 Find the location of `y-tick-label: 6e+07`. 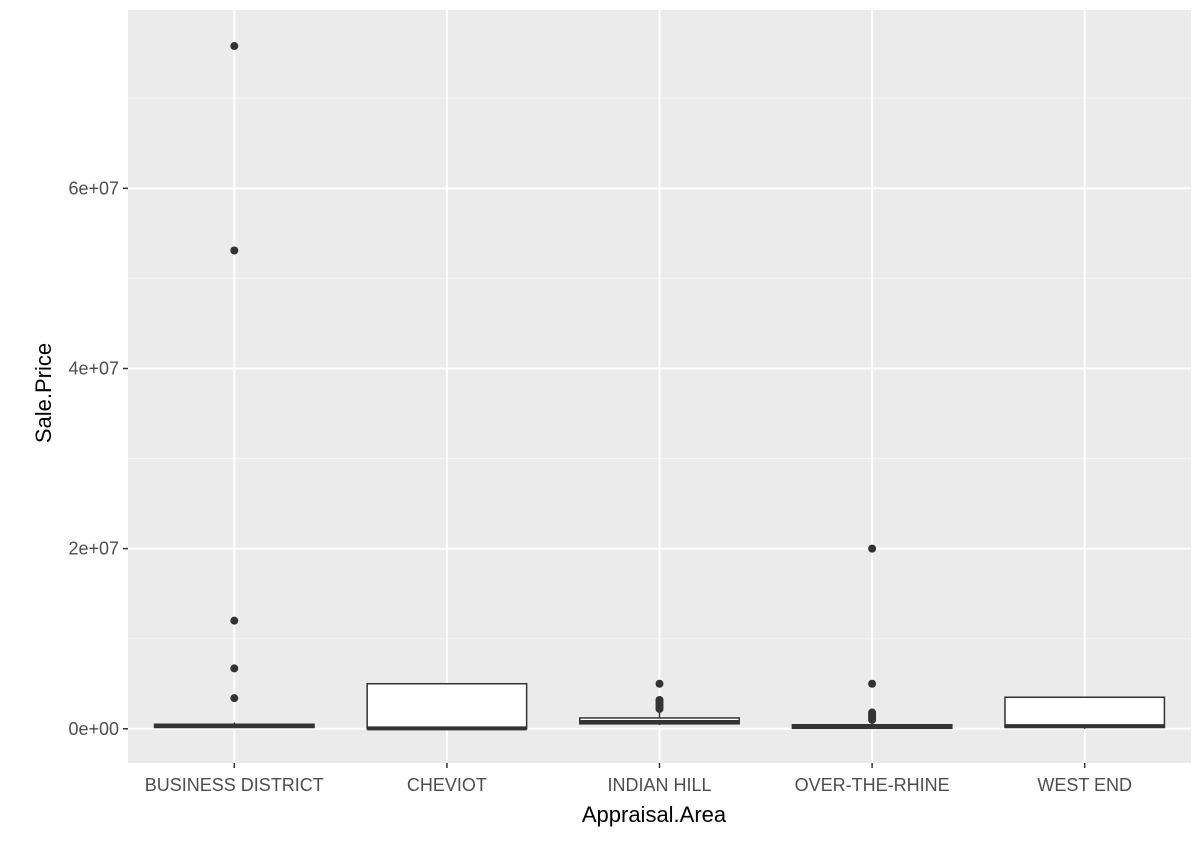

y-tick-label: 6e+07 is located at coordinates (93, 188).